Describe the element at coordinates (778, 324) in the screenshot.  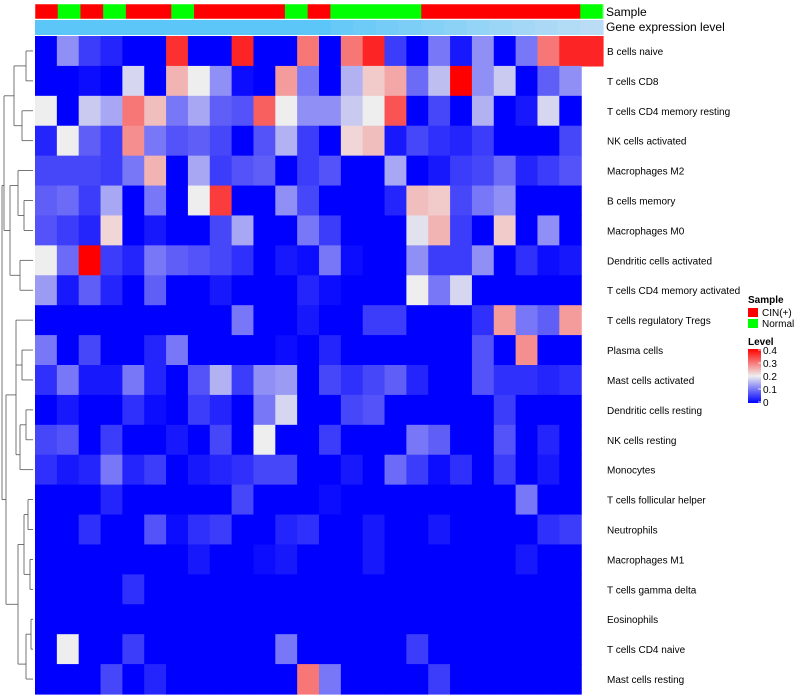
I see `legend-sample-label: Normal` at that location.